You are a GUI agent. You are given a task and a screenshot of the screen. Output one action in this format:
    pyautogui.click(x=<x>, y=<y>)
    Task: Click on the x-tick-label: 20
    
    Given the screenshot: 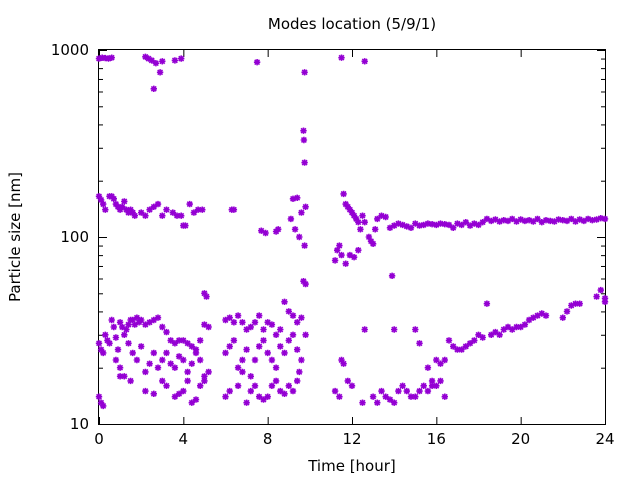 What is the action you would take?
    pyautogui.click(x=520, y=439)
    